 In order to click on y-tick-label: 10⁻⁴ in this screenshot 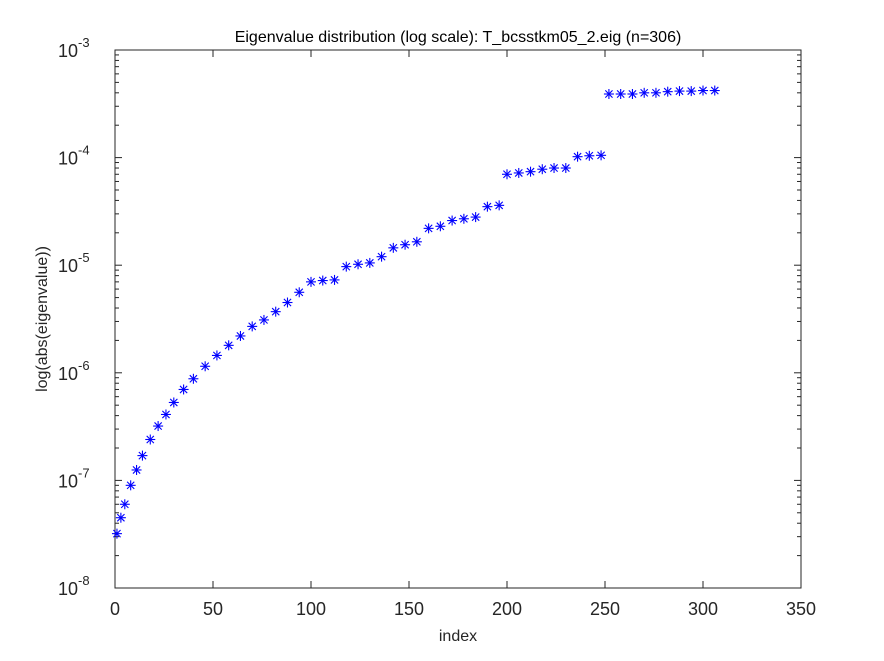, I will do `click(74, 156)`.